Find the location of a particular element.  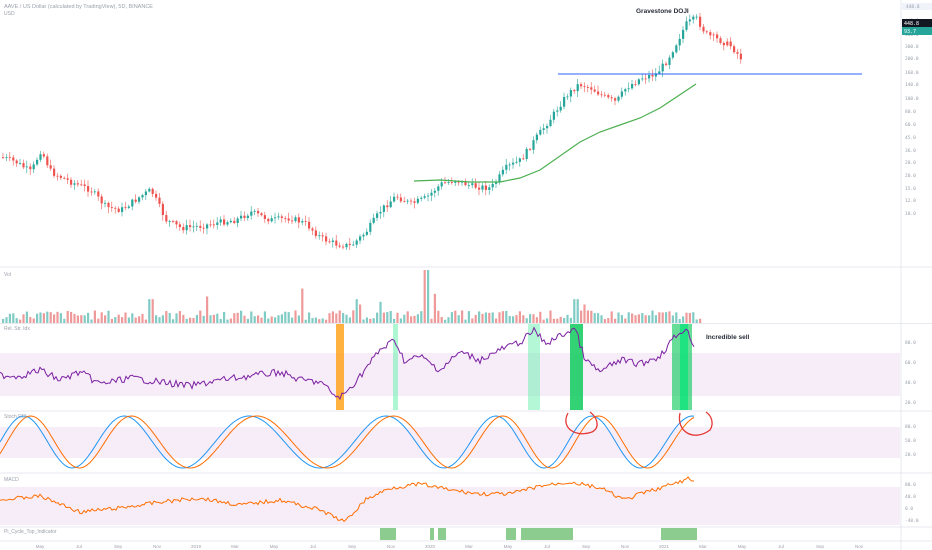

macd-line is located at coordinates (347, 499).